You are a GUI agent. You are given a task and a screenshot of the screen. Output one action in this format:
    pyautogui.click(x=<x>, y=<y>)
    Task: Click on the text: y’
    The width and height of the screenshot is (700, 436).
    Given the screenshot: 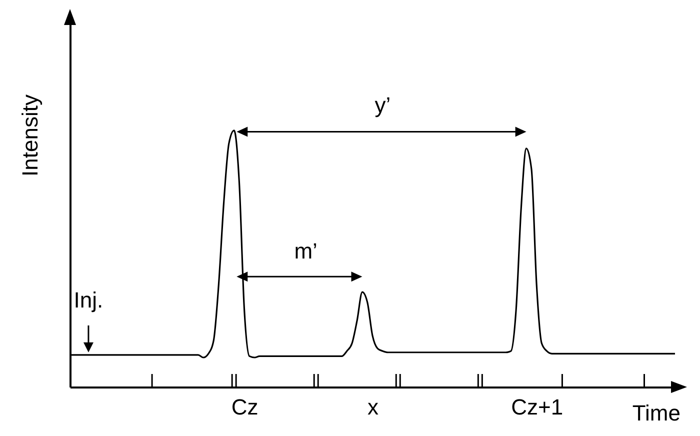 What is the action you would take?
    pyautogui.click(x=382, y=105)
    